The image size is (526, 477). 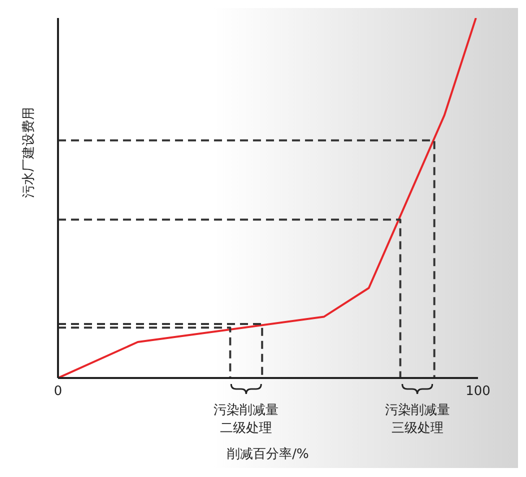 I want to click on y-axis-title: 污水厂建设费用, so click(x=29, y=152).